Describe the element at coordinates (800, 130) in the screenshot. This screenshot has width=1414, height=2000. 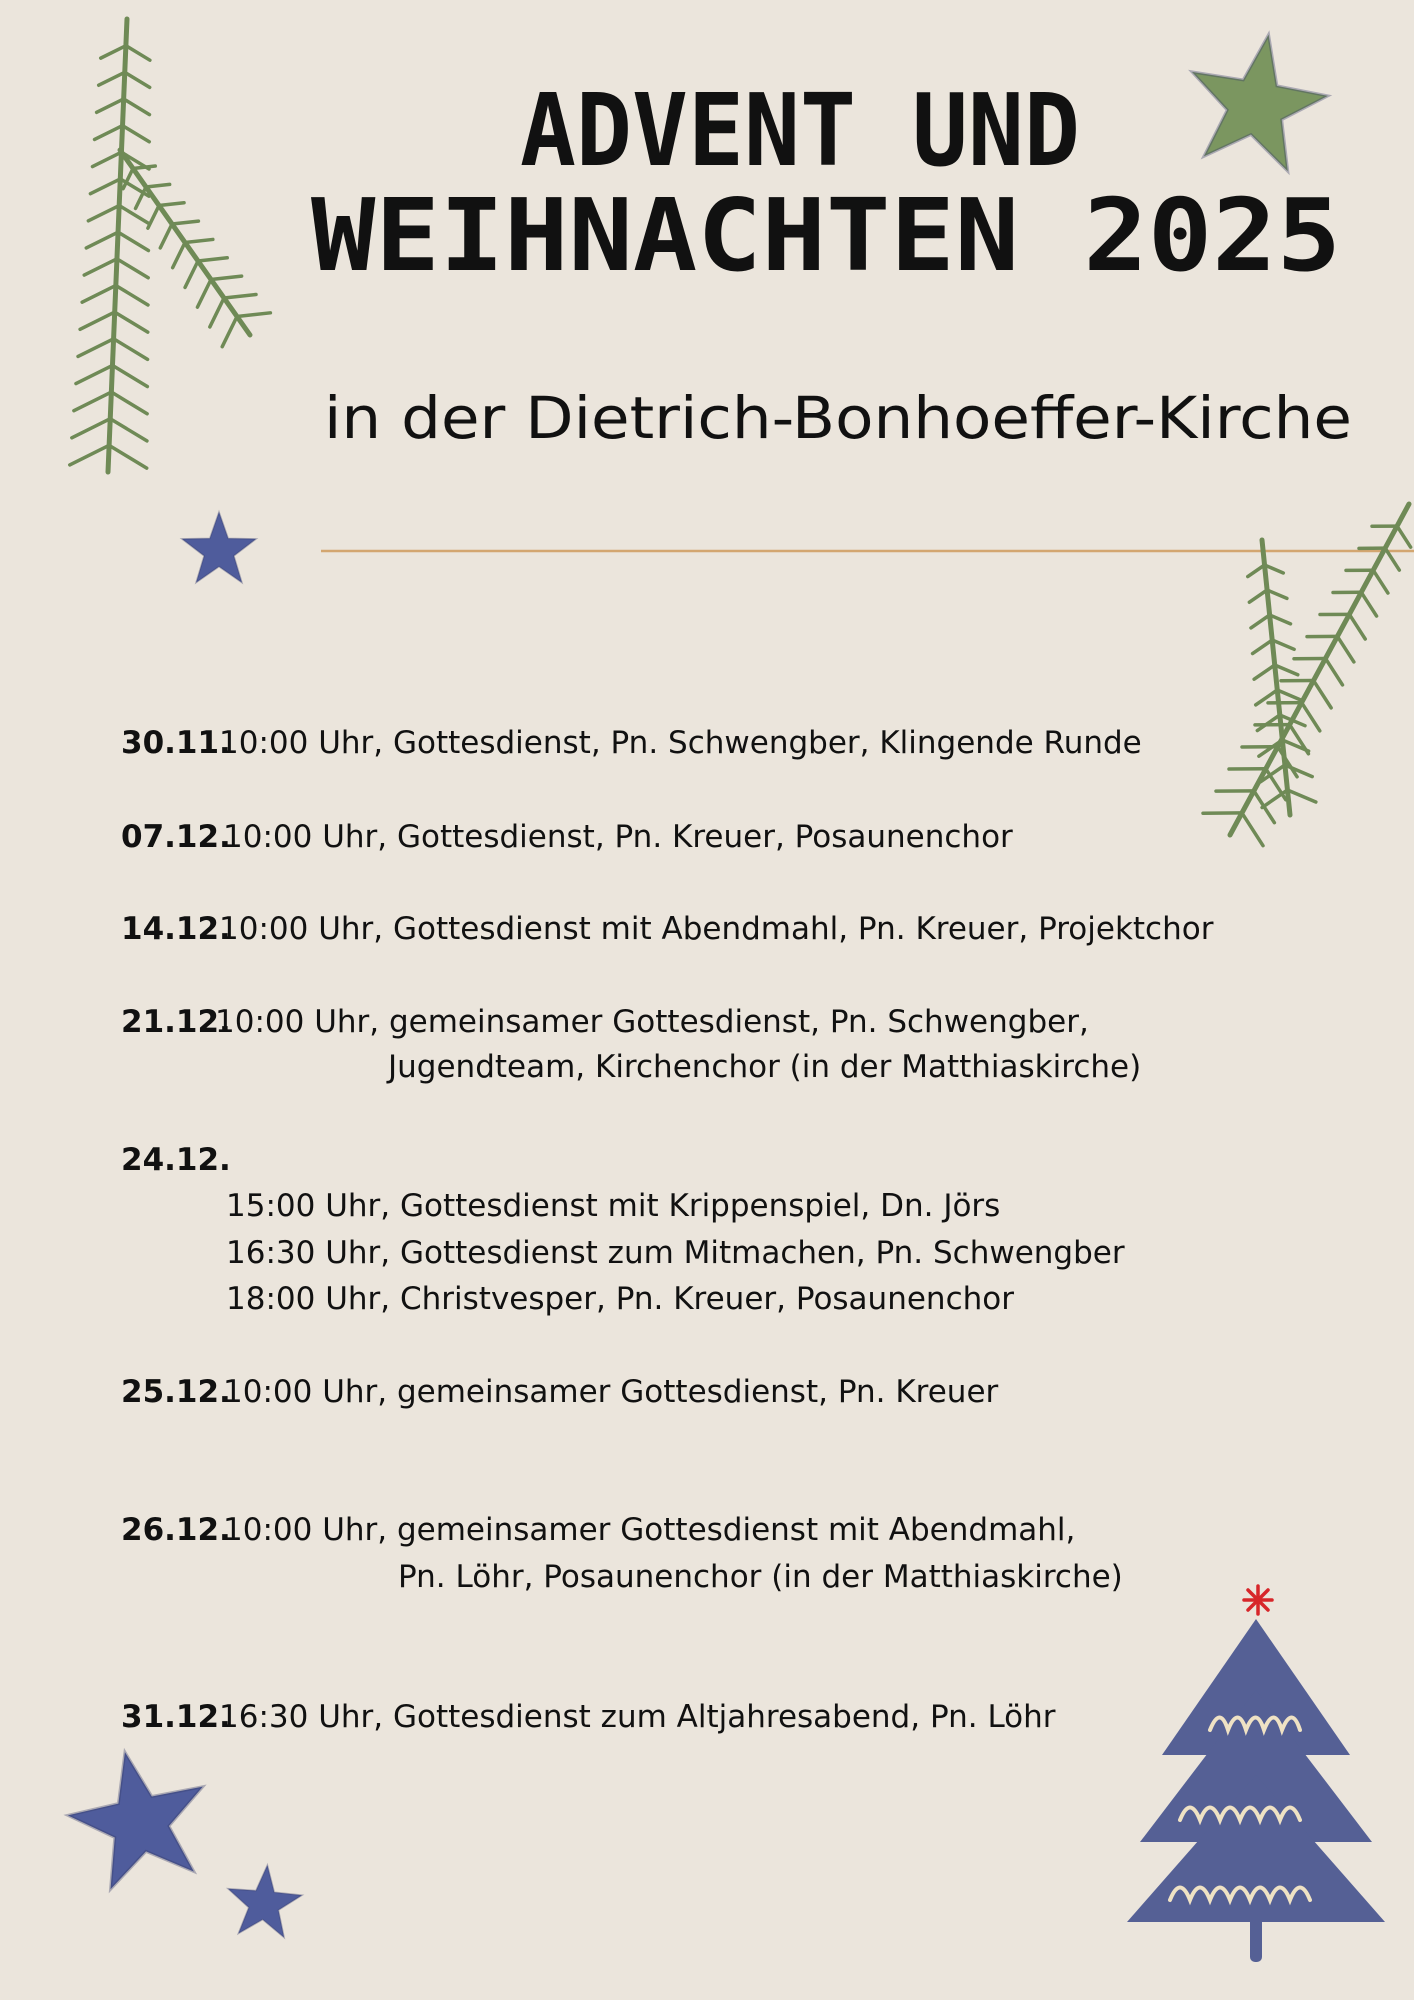
I see `title-line: ADVENT UND` at that location.